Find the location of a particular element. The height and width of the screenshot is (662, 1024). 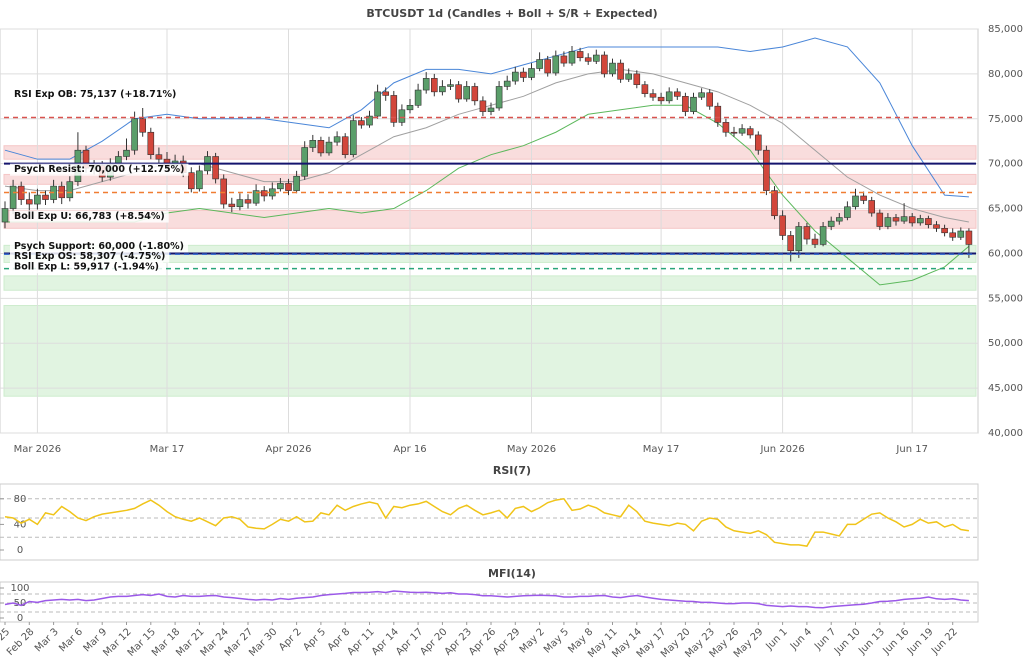

level-label: Boll Exp U: 66,783 (+8.54%) is located at coordinates (89, 216).